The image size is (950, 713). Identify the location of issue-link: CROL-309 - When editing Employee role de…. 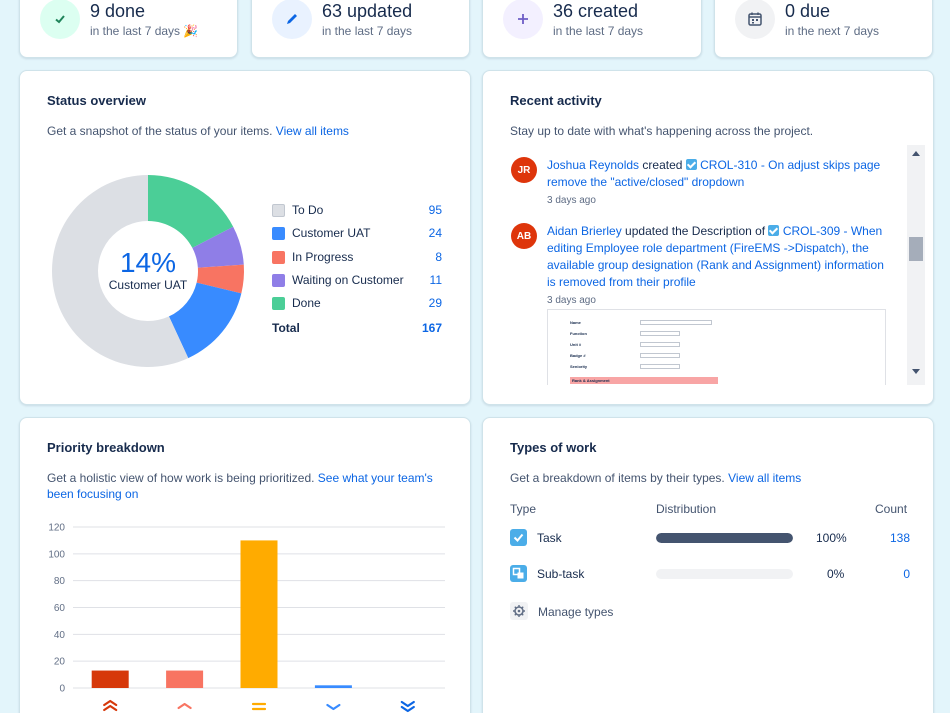
(715, 256).